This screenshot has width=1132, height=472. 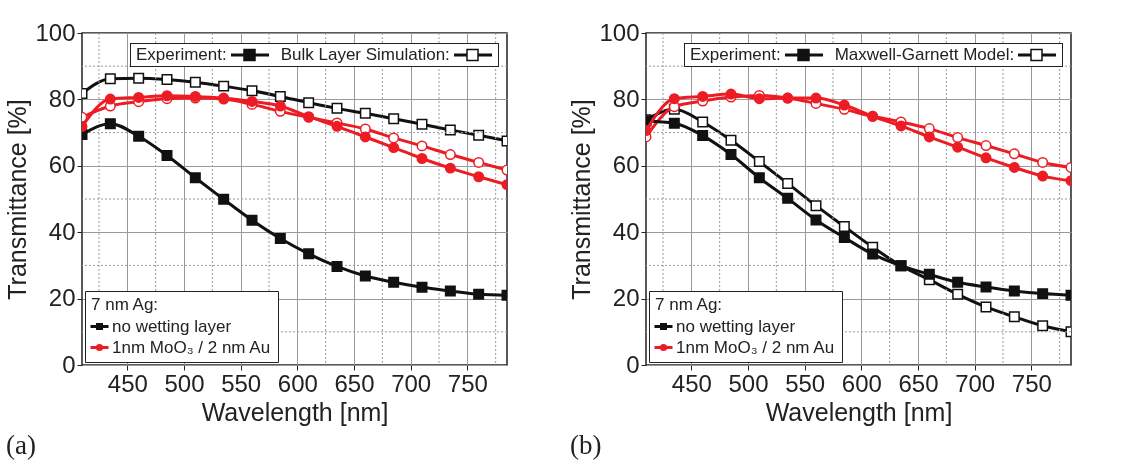 I want to click on annotation: Bulk Layer Simulation:, so click(x=365, y=55).